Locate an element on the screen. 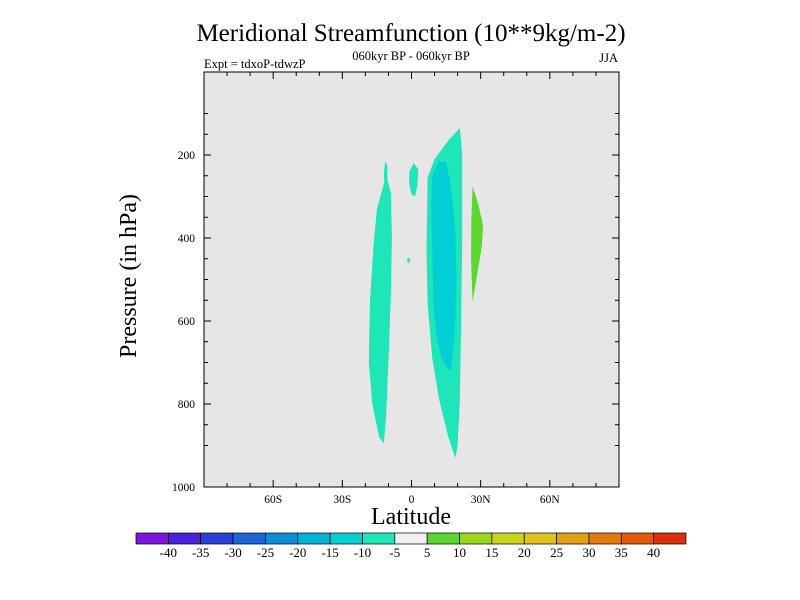 The image size is (800, 600). colorbar-label: 10 is located at coordinates (459, 552).